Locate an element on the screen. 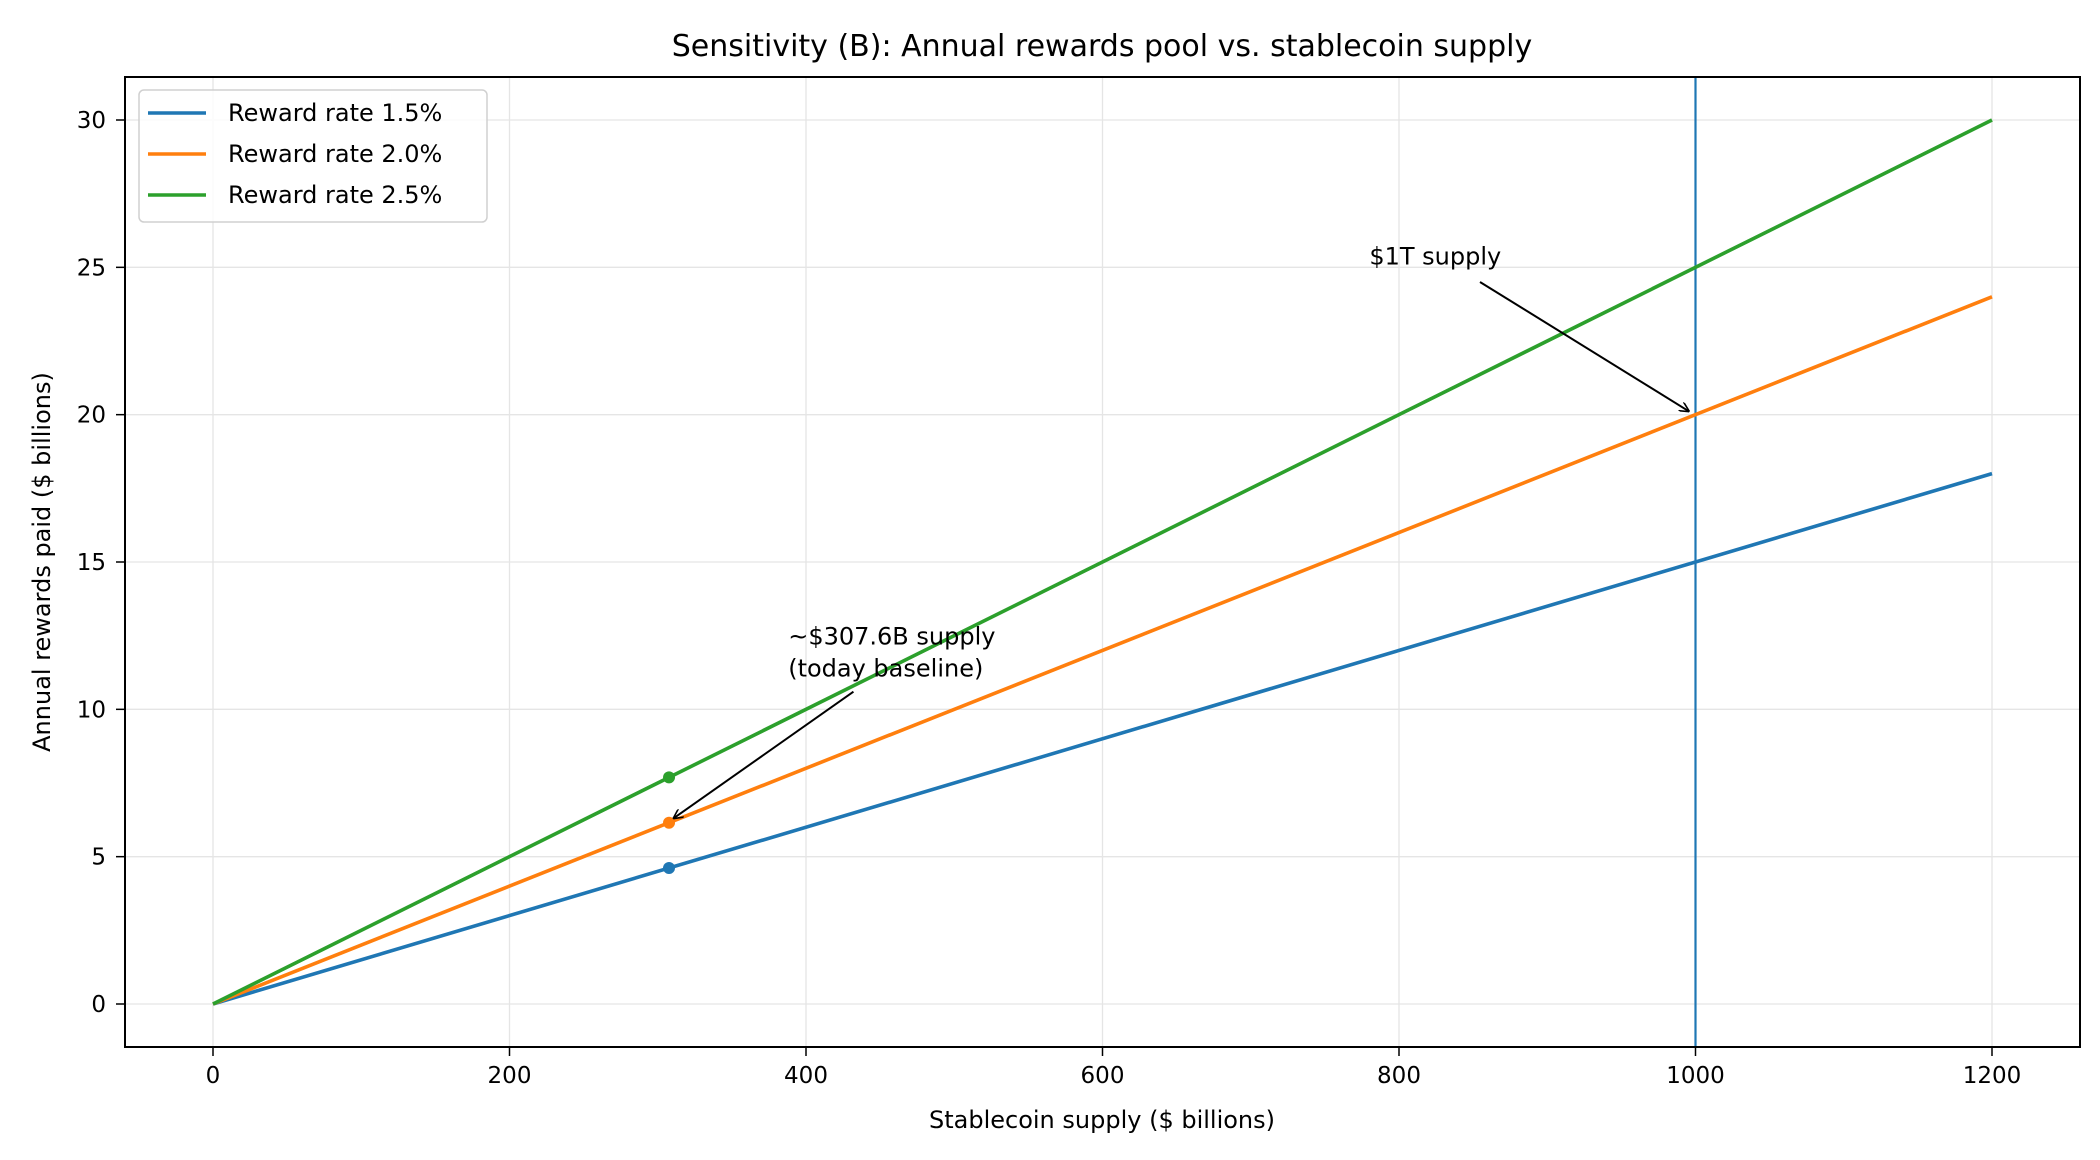 The image size is (2100, 1160). legend-label-2: Reward rate 2.5% is located at coordinates (335, 195).